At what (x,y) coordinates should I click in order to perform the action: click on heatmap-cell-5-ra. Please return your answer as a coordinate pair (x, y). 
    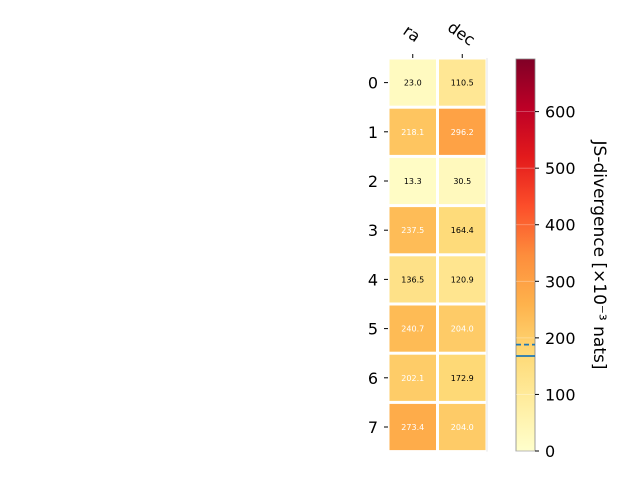
    Looking at the image, I should click on (412, 328).